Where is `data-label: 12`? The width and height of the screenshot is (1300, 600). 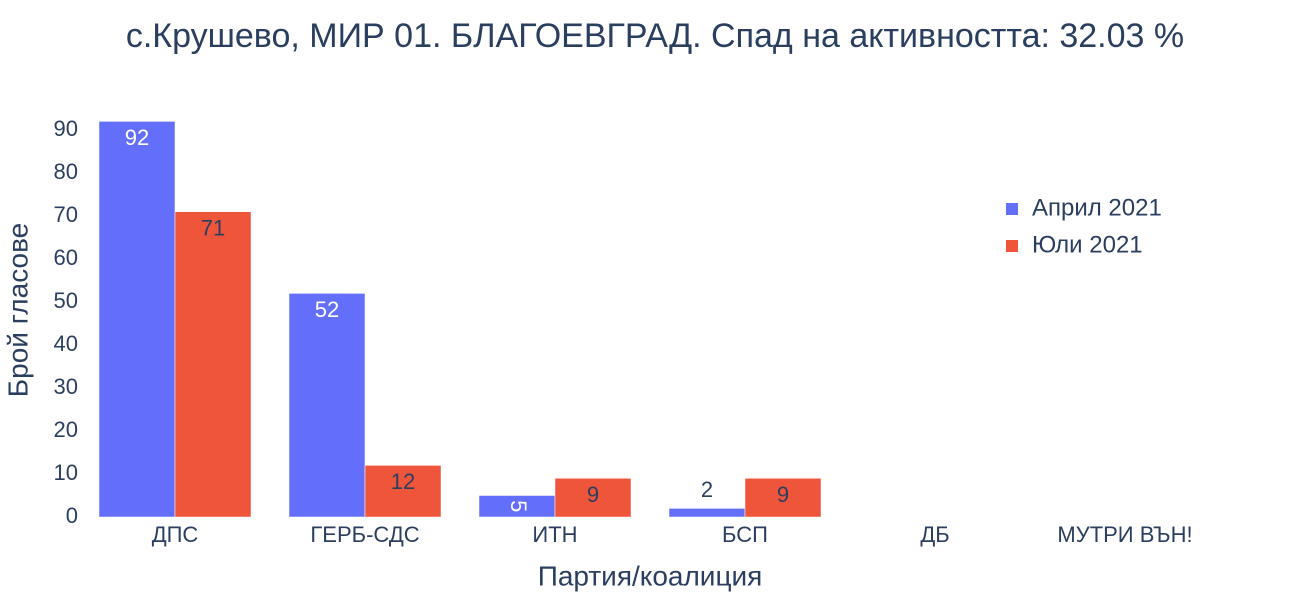 data-label: 12 is located at coordinates (403, 481).